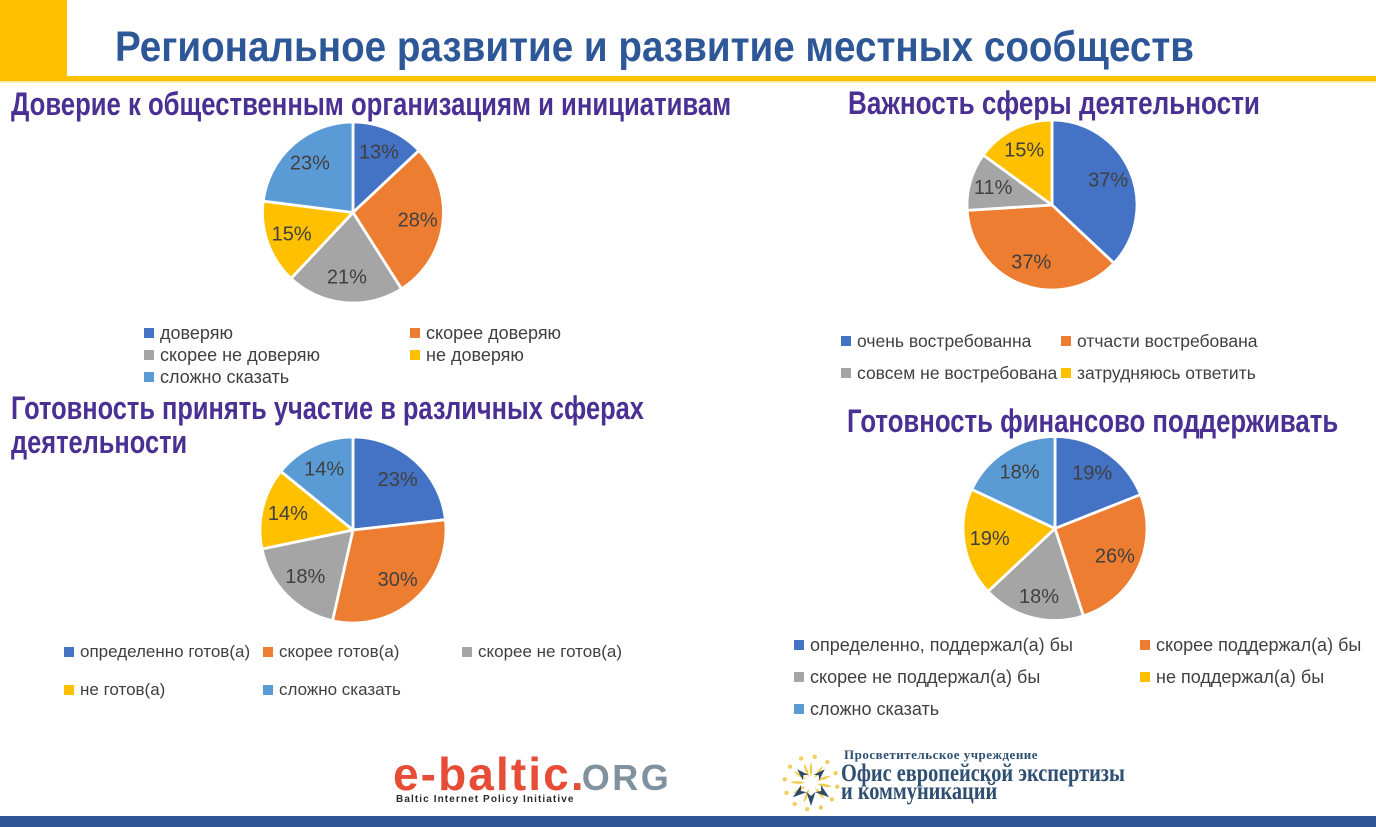 Image resolution: width=1376 pixels, height=827 pixels. I want to click on svg-text: 11%, so click(993, 188).